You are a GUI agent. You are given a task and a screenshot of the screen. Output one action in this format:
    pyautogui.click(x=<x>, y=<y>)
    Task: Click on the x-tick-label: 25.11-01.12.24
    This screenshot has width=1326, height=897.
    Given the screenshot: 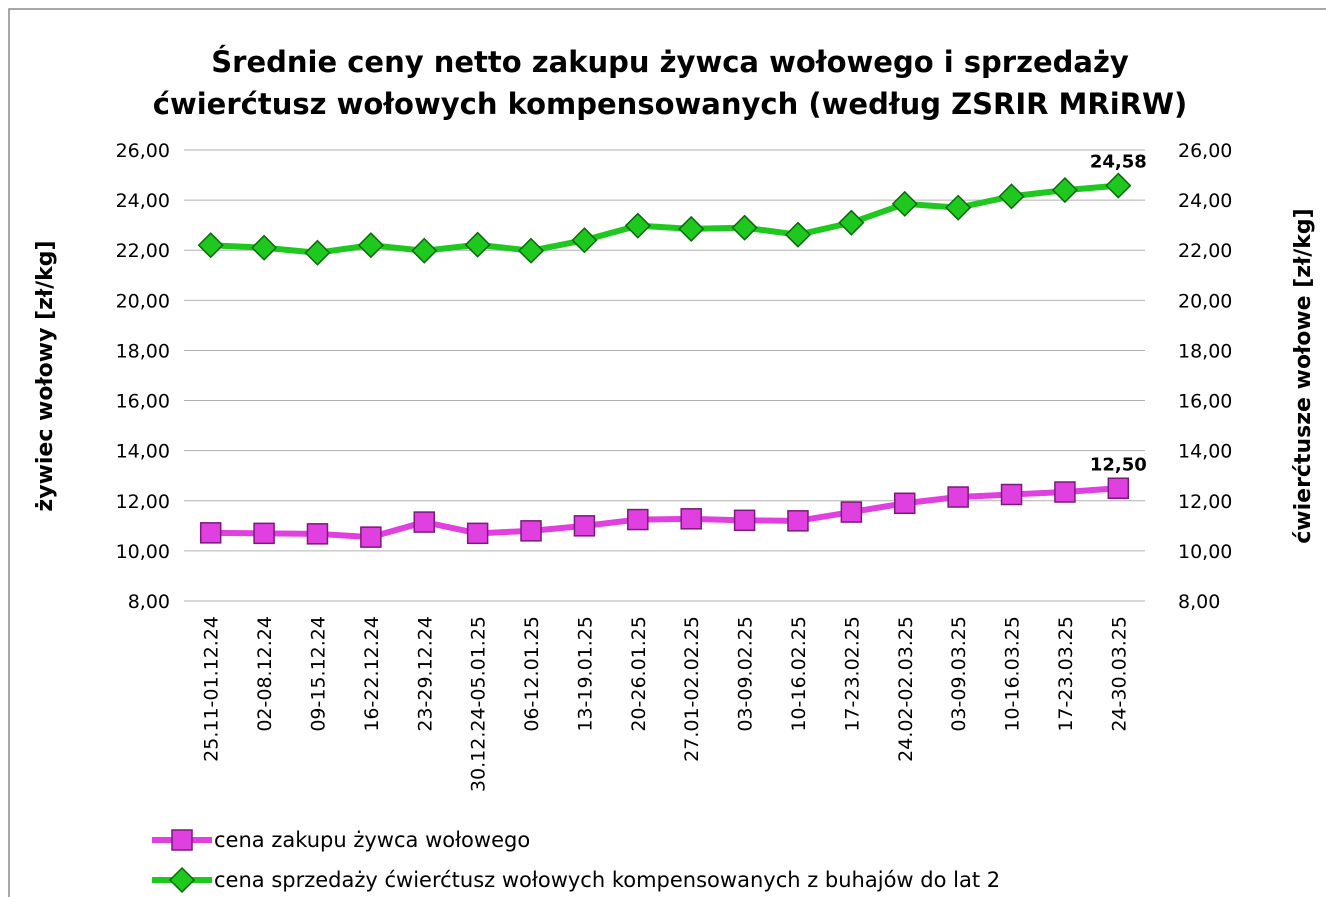 What is the action you would take?
    pyautogui.click(x=212, y=689)
    